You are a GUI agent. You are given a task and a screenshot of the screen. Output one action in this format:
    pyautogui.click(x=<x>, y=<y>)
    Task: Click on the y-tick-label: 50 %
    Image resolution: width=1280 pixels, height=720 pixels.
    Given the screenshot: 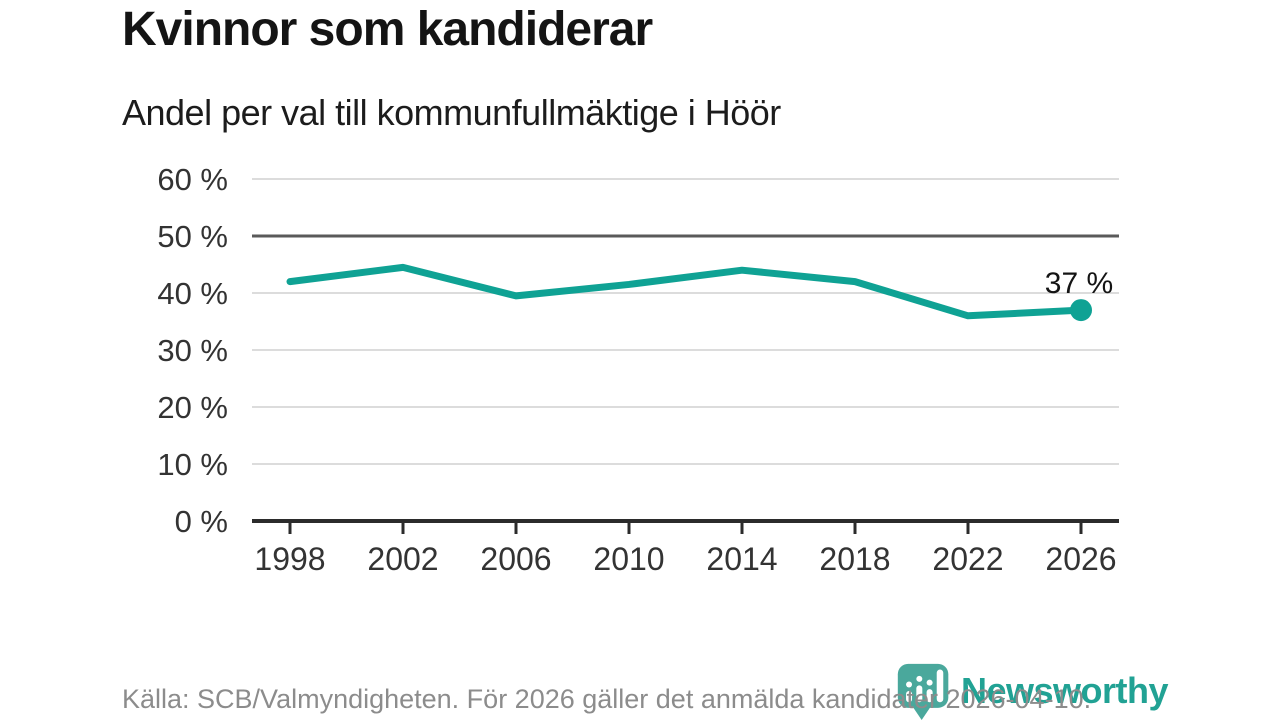 What is the action you would take?
    pyautogui.click(x=192, y=236)
    